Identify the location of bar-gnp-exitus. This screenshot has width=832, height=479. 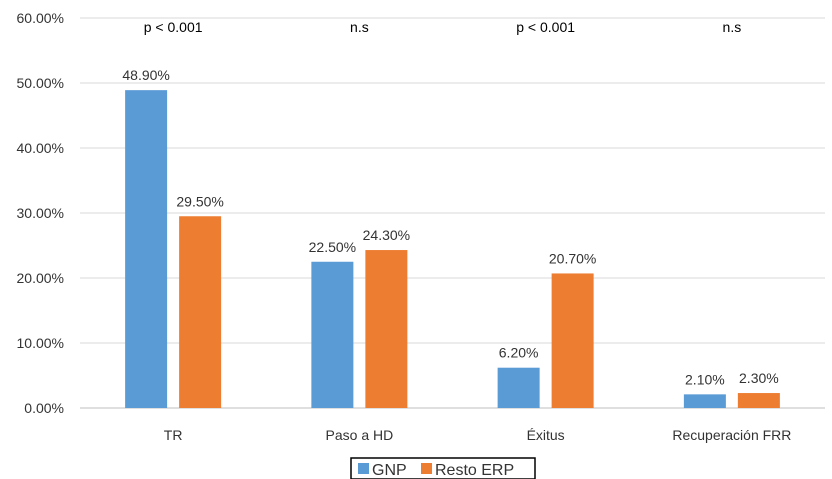
(518, 387).